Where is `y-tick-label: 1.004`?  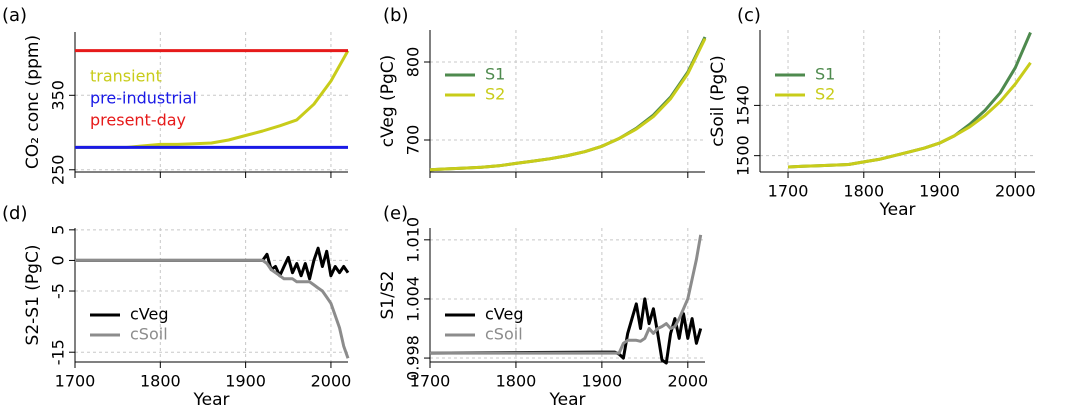 y-tick-label: 1.004 is located at coordinates (413, 299).